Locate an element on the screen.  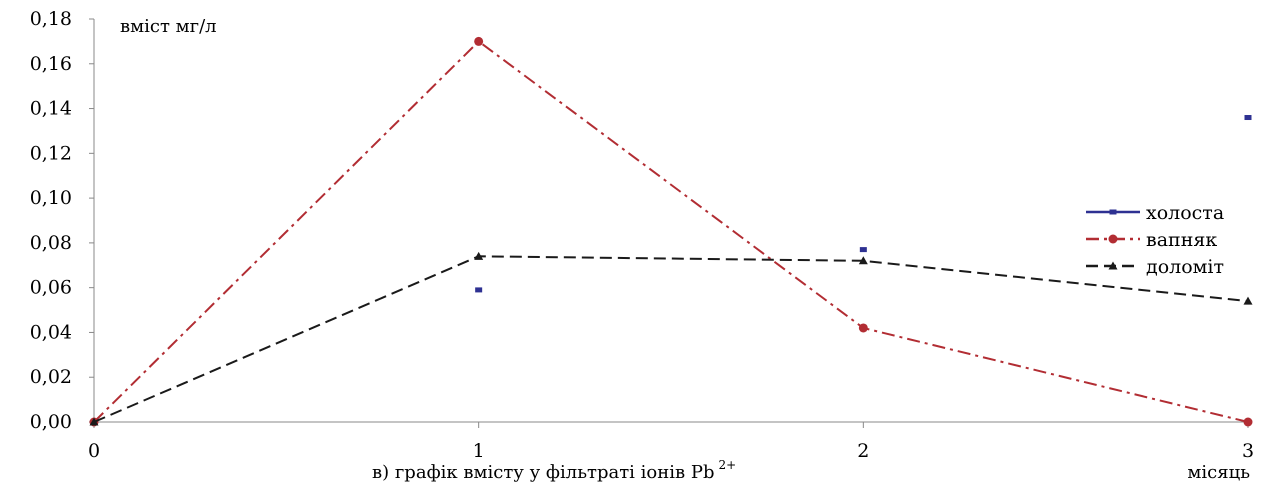
x-tick-label: 1 is located at coordinates (479, 451).